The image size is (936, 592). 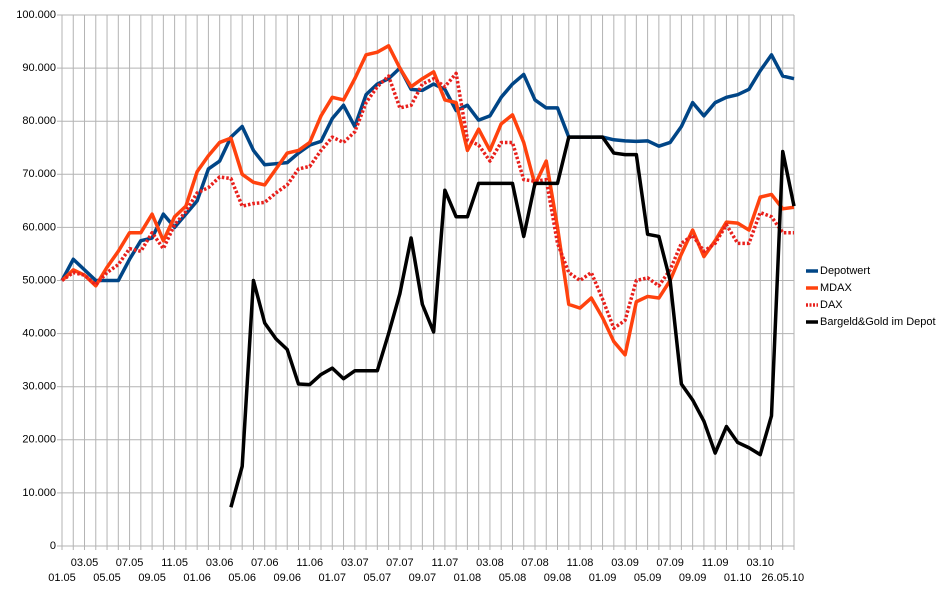 What do you see at coordinates (85, 563) in the screenshot?
I see `x-tick-label: 03.05` at bounding box center [85, 563].